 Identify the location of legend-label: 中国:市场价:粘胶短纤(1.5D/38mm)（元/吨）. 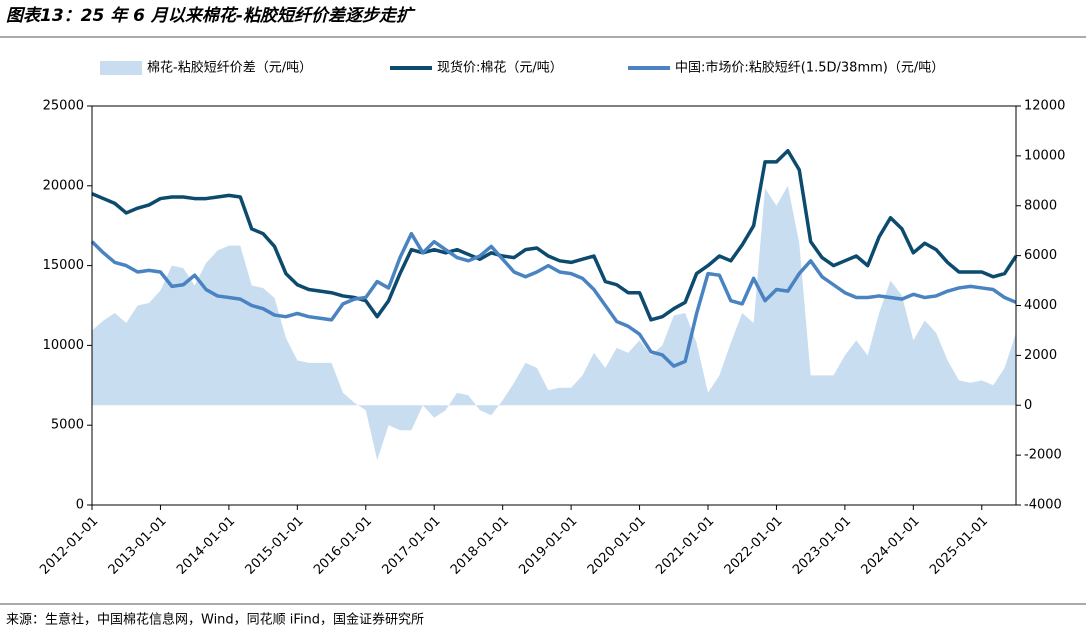
(809, 68).